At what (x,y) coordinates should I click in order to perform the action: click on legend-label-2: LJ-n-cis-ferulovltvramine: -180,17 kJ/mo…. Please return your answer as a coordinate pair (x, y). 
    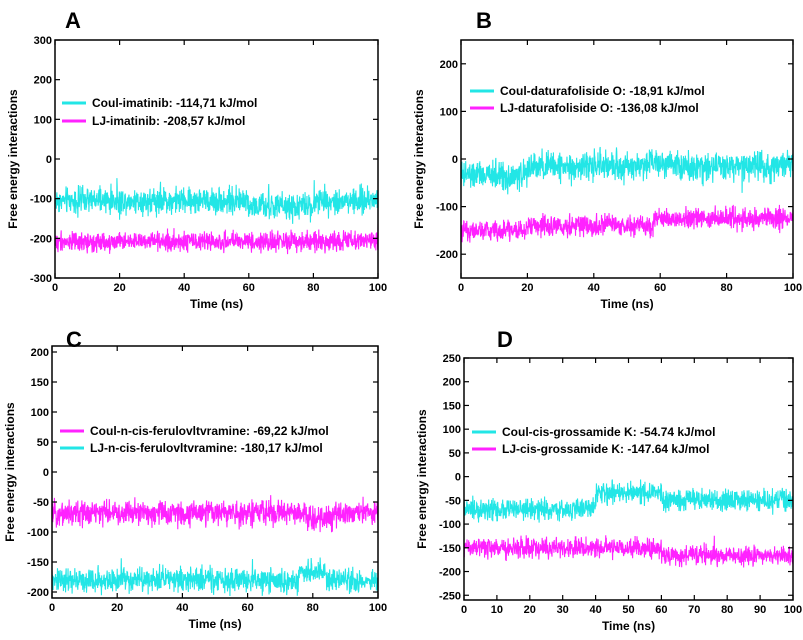
    Looking at the image, I should click on (206, 448).